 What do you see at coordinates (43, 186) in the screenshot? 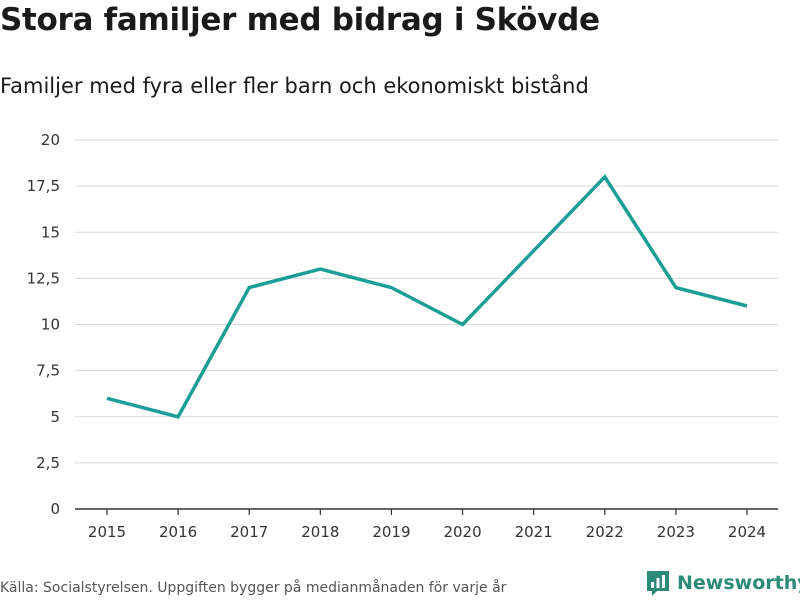
I see `y-tick-label: 17,5` at bounding box center [43, 186].